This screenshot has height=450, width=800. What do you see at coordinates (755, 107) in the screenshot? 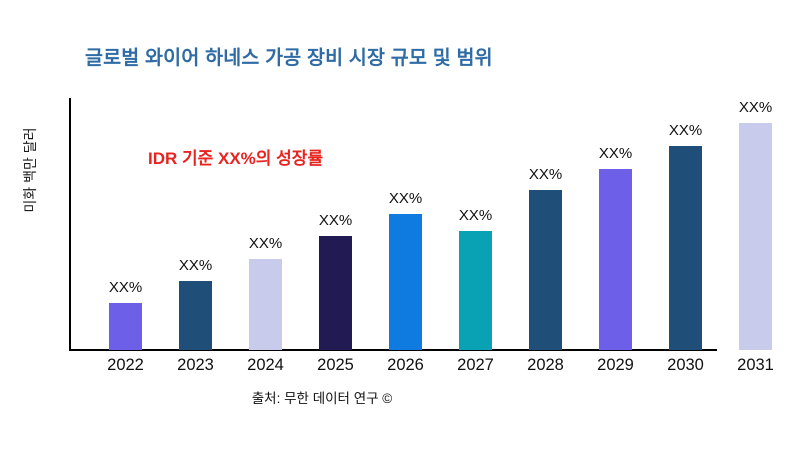
I see `bar-value-label-2031: XX%` at bounding box center [755, 107].